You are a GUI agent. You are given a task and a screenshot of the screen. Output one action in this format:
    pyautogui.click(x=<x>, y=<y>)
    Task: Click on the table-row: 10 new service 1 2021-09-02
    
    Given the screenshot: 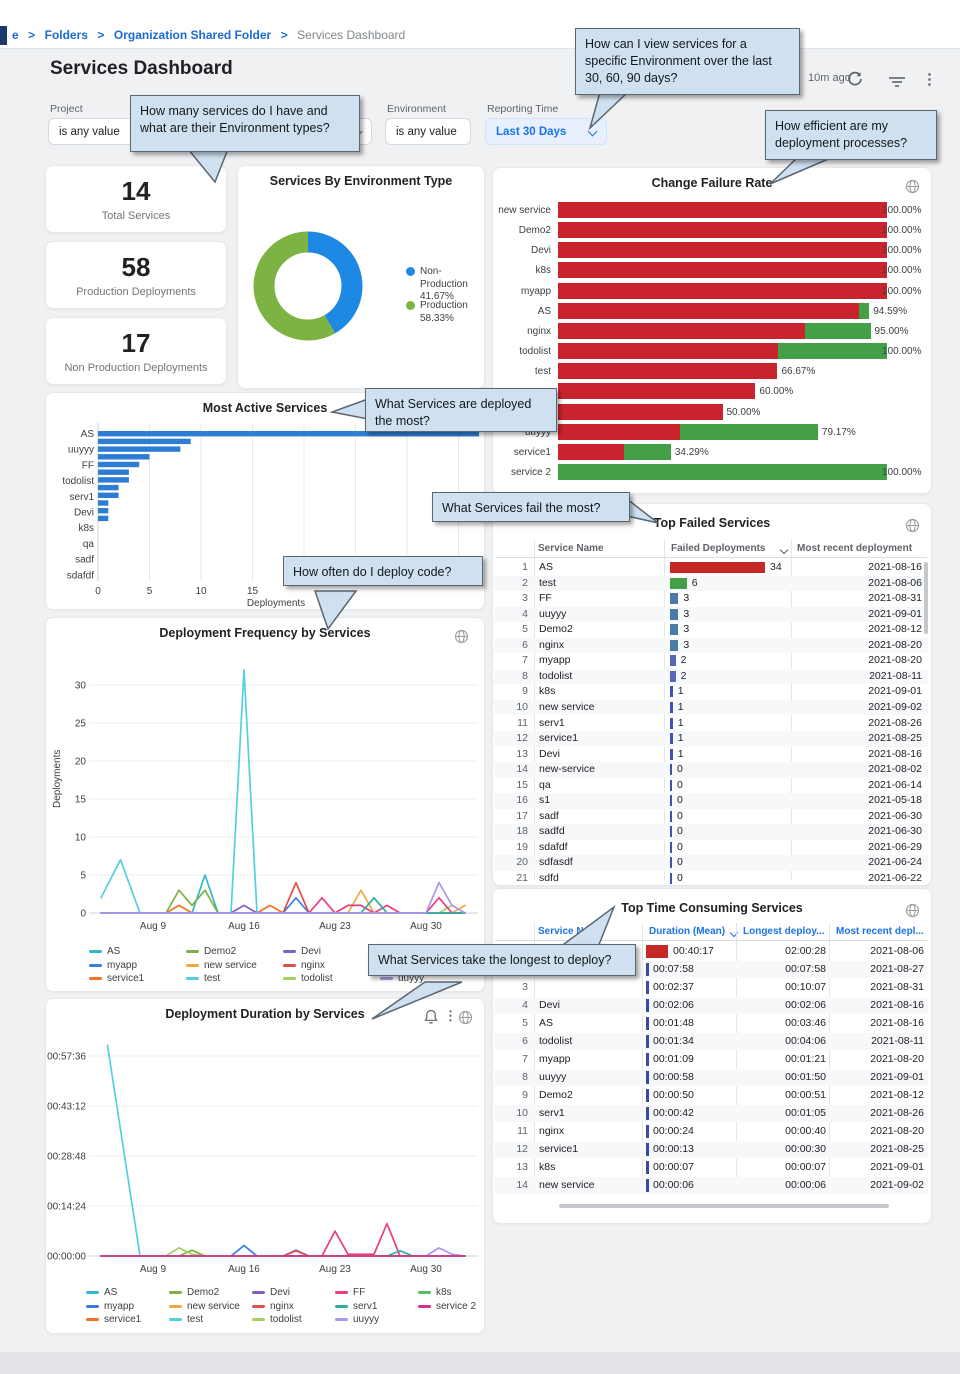 What is the action you would take?
    pyautogui.click(x=711, y=707)
    